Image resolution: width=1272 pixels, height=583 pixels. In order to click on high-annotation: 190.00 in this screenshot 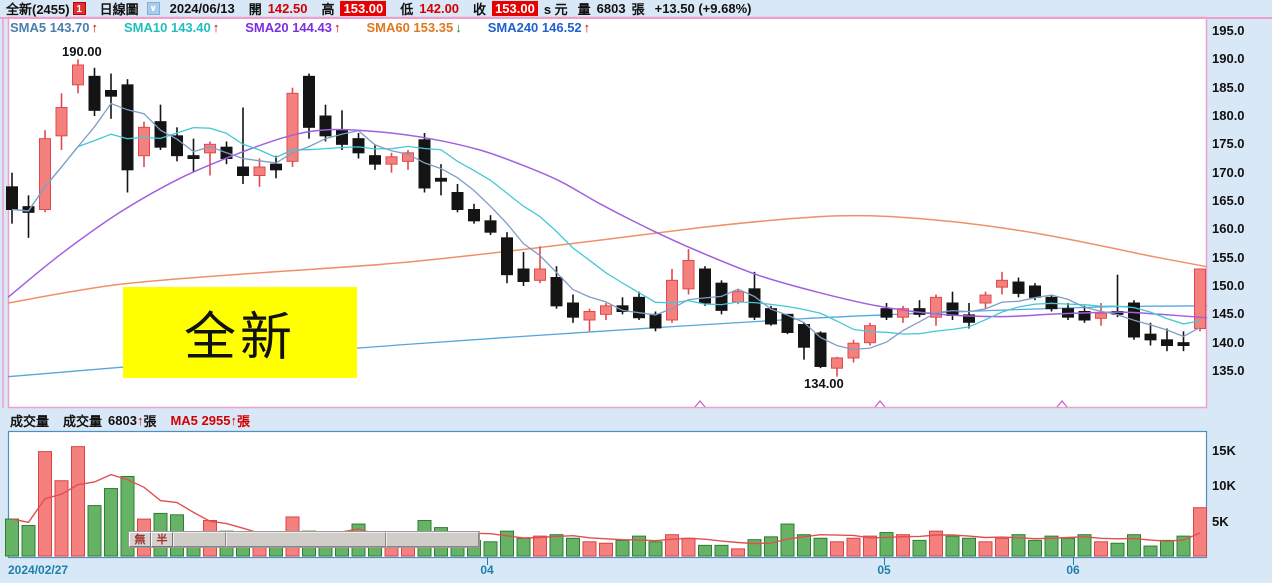, I will do `click(82, 51)`.